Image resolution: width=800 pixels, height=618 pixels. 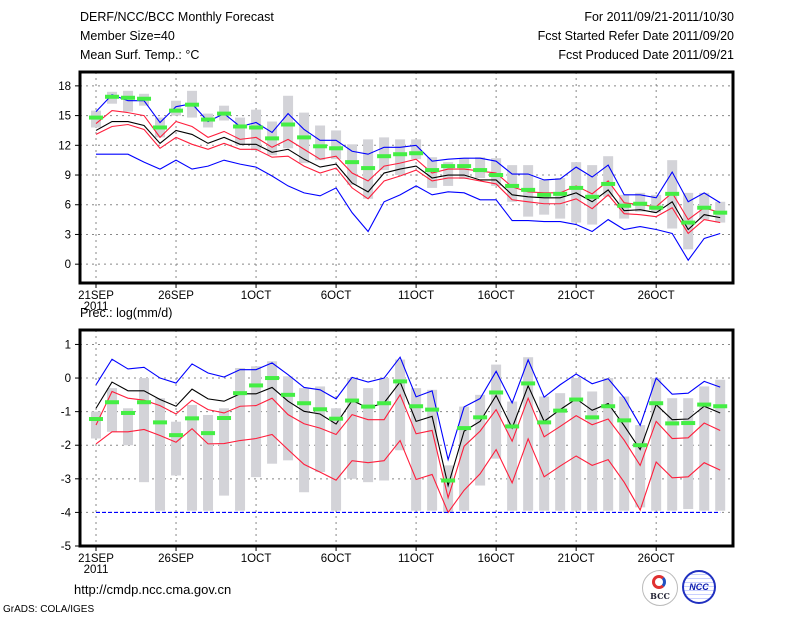 I want to click on footer-url: http://cmdp.ncc.cma.gov.cn, so click(x=153, y=589).